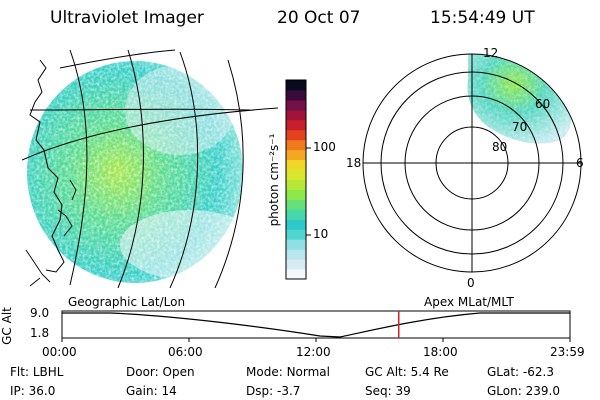 The width and height of the screenshot is (600, 400). Describe the element at coordinates (37, 372) in the screenshot. I see `info-flt: Flt: LBHL` at that location.